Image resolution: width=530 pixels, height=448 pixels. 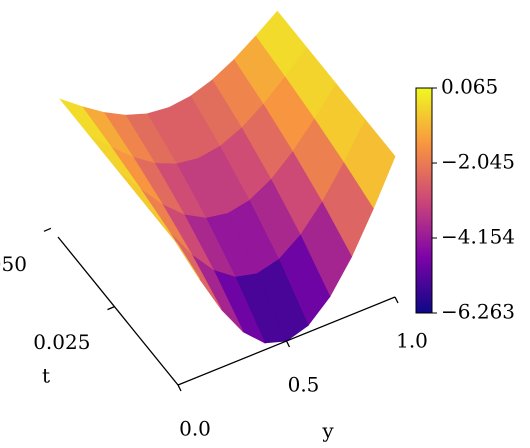 What do you see at coordinates (304, 385) in the screenshot?
I see `y-tick-label: 0.5` at bounding box center [304, 385].